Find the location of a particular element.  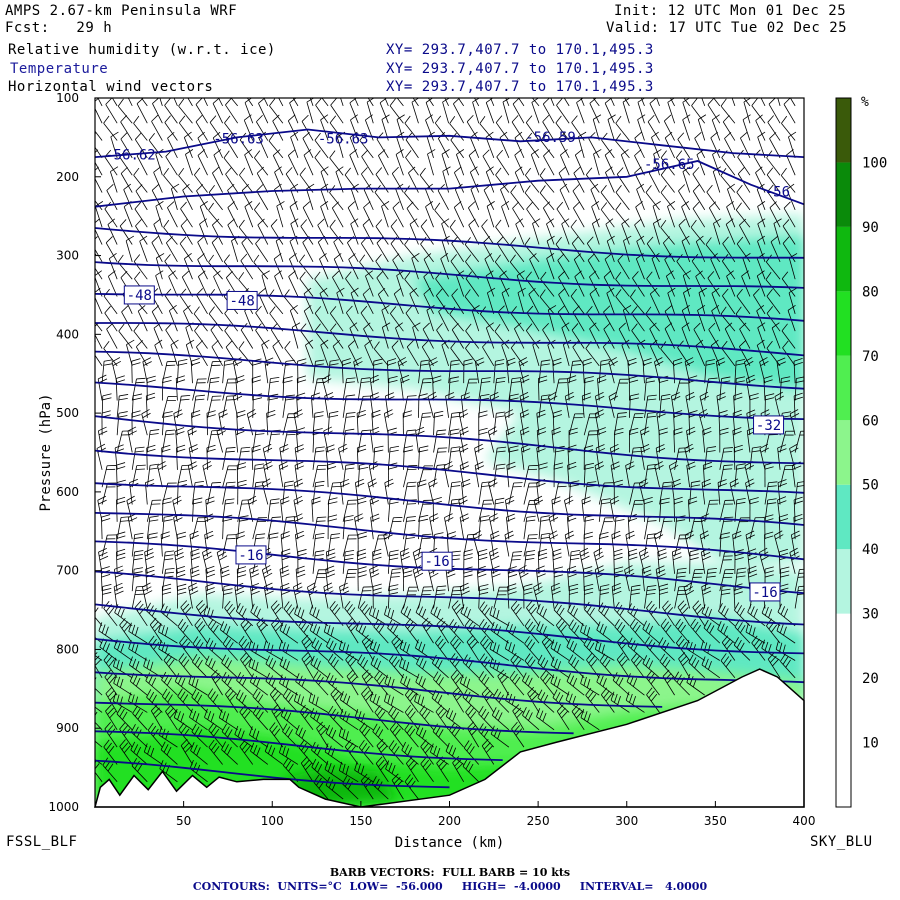

colorbar-bin is located at coordinates (843, 130).